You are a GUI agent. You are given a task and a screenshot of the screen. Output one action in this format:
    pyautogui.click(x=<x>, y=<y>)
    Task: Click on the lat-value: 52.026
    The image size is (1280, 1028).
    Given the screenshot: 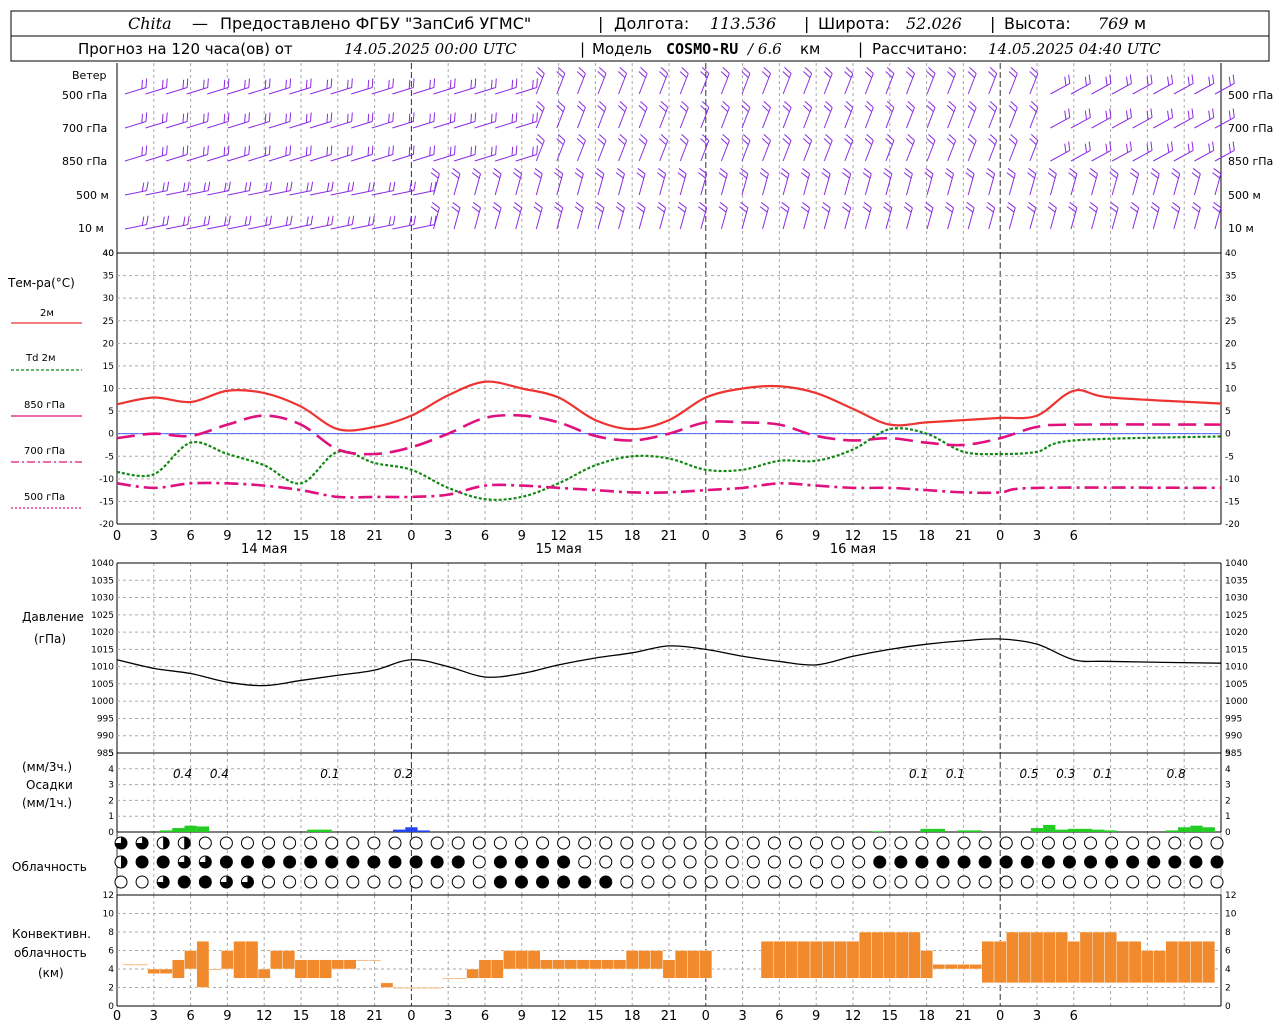 What is the action you would take?
    pyautogui.click(x=934, y=23)
    